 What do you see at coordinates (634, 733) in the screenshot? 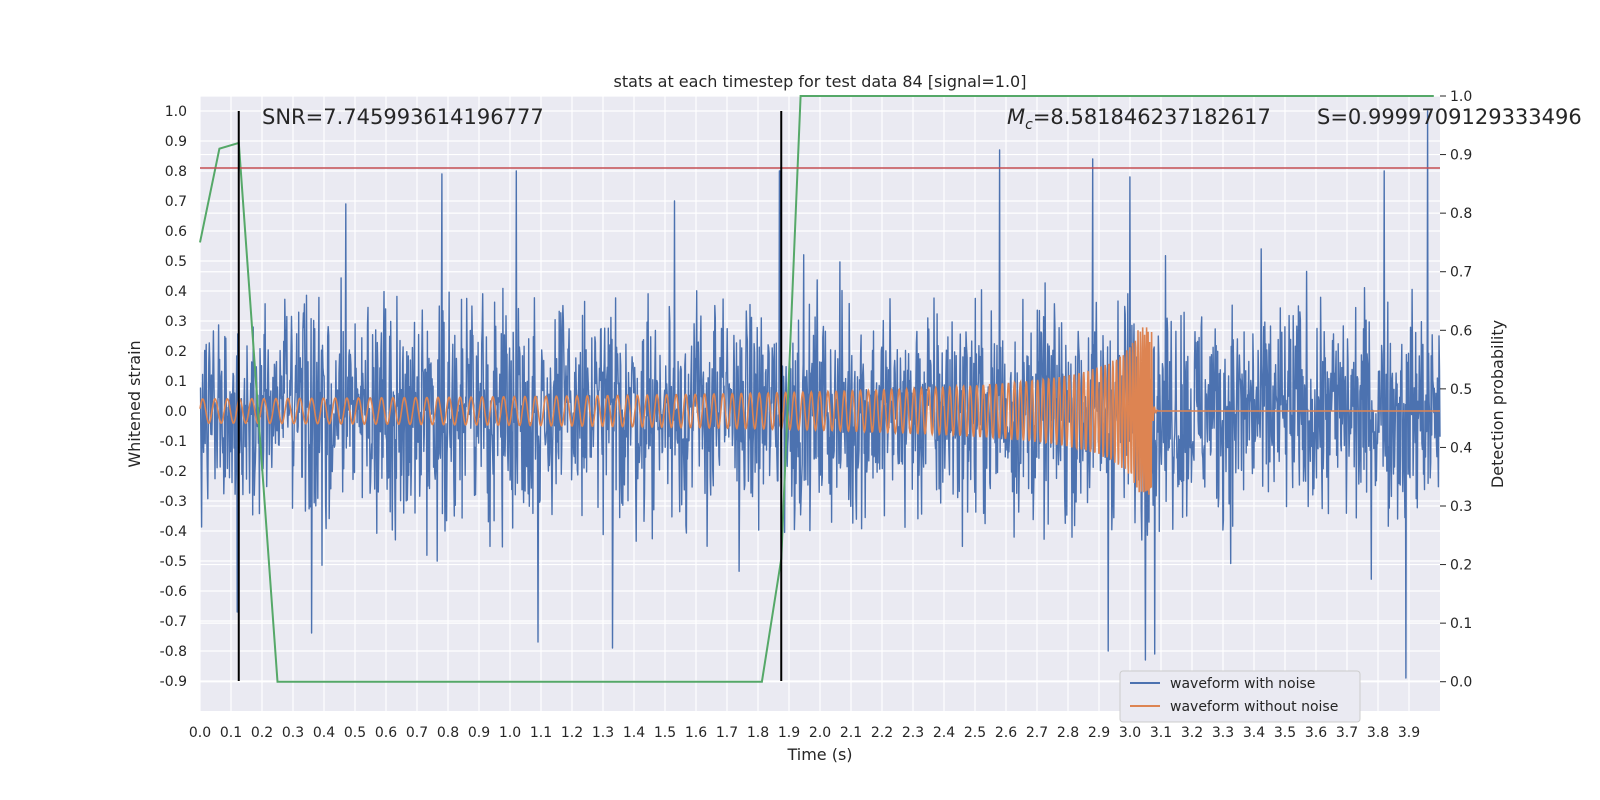
I see `x-tick-label: 1.4` at bounding box center [634, 733].